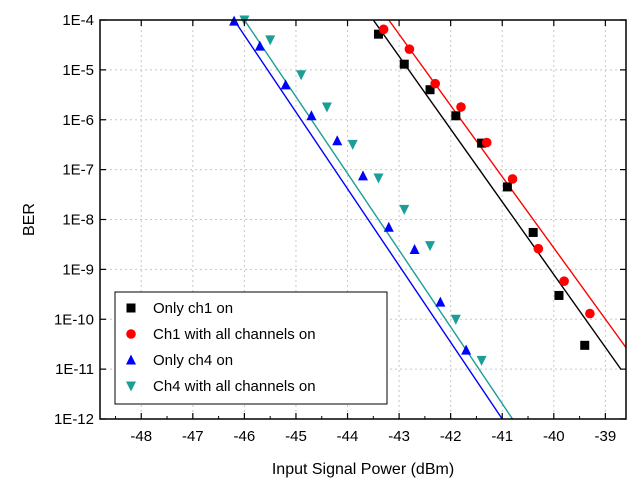 This screenshot has width=640, height=479. Describe the element at coordinates (193, 308) in the screenshot. I see `legend-label-0: Only ch1 on` at that location.